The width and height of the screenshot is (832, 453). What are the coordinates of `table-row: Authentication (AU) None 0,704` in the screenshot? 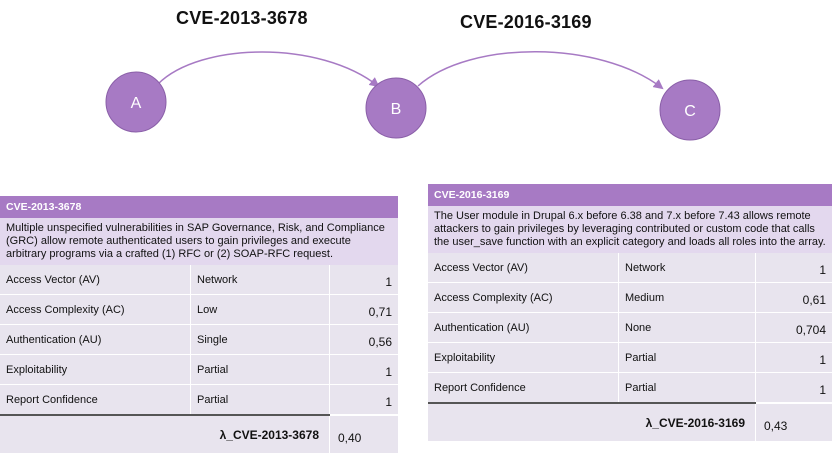 It's located at (630, 328).